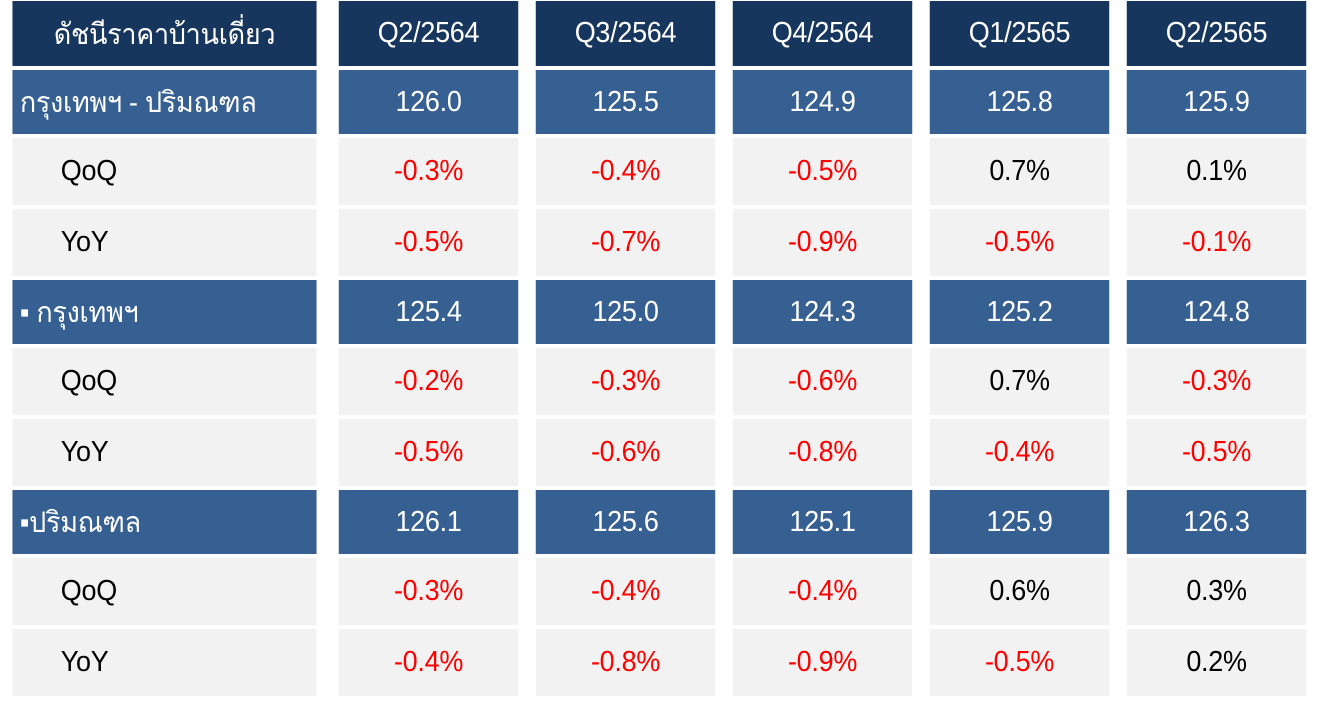 The width and height of the screenshot is (1319, 711). What do you see at coordinates (1019, 102) in the screenshot?
I see `index-value: 125.8` at bounding box center [1019, 102].